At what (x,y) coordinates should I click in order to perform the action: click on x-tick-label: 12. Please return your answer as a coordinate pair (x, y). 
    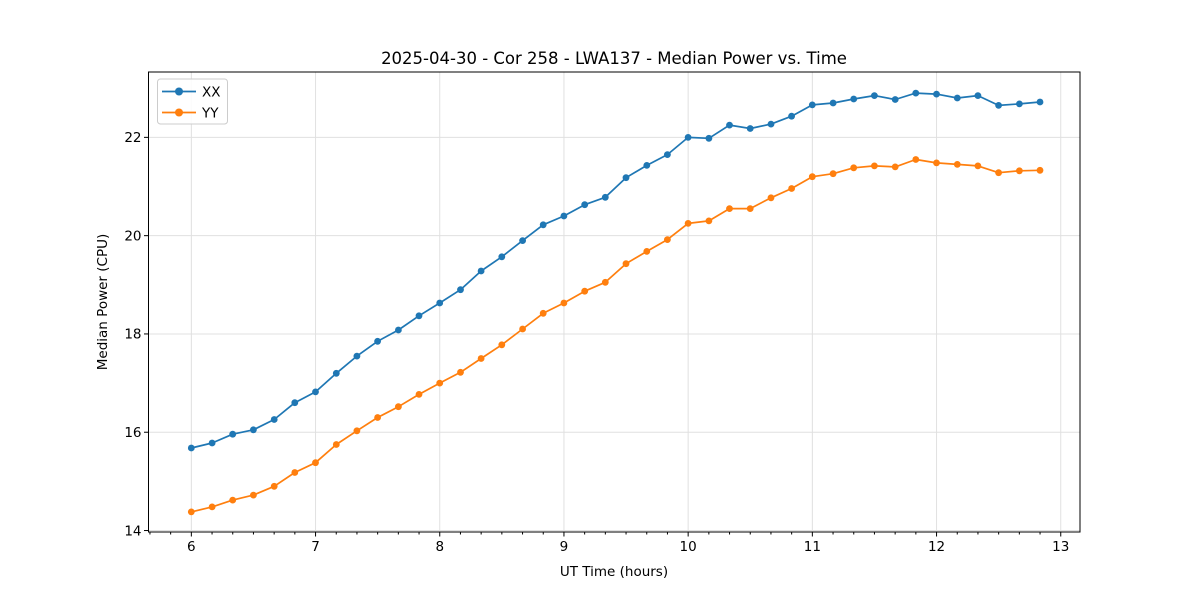
    Looking at the image, I should click on (936, 547).